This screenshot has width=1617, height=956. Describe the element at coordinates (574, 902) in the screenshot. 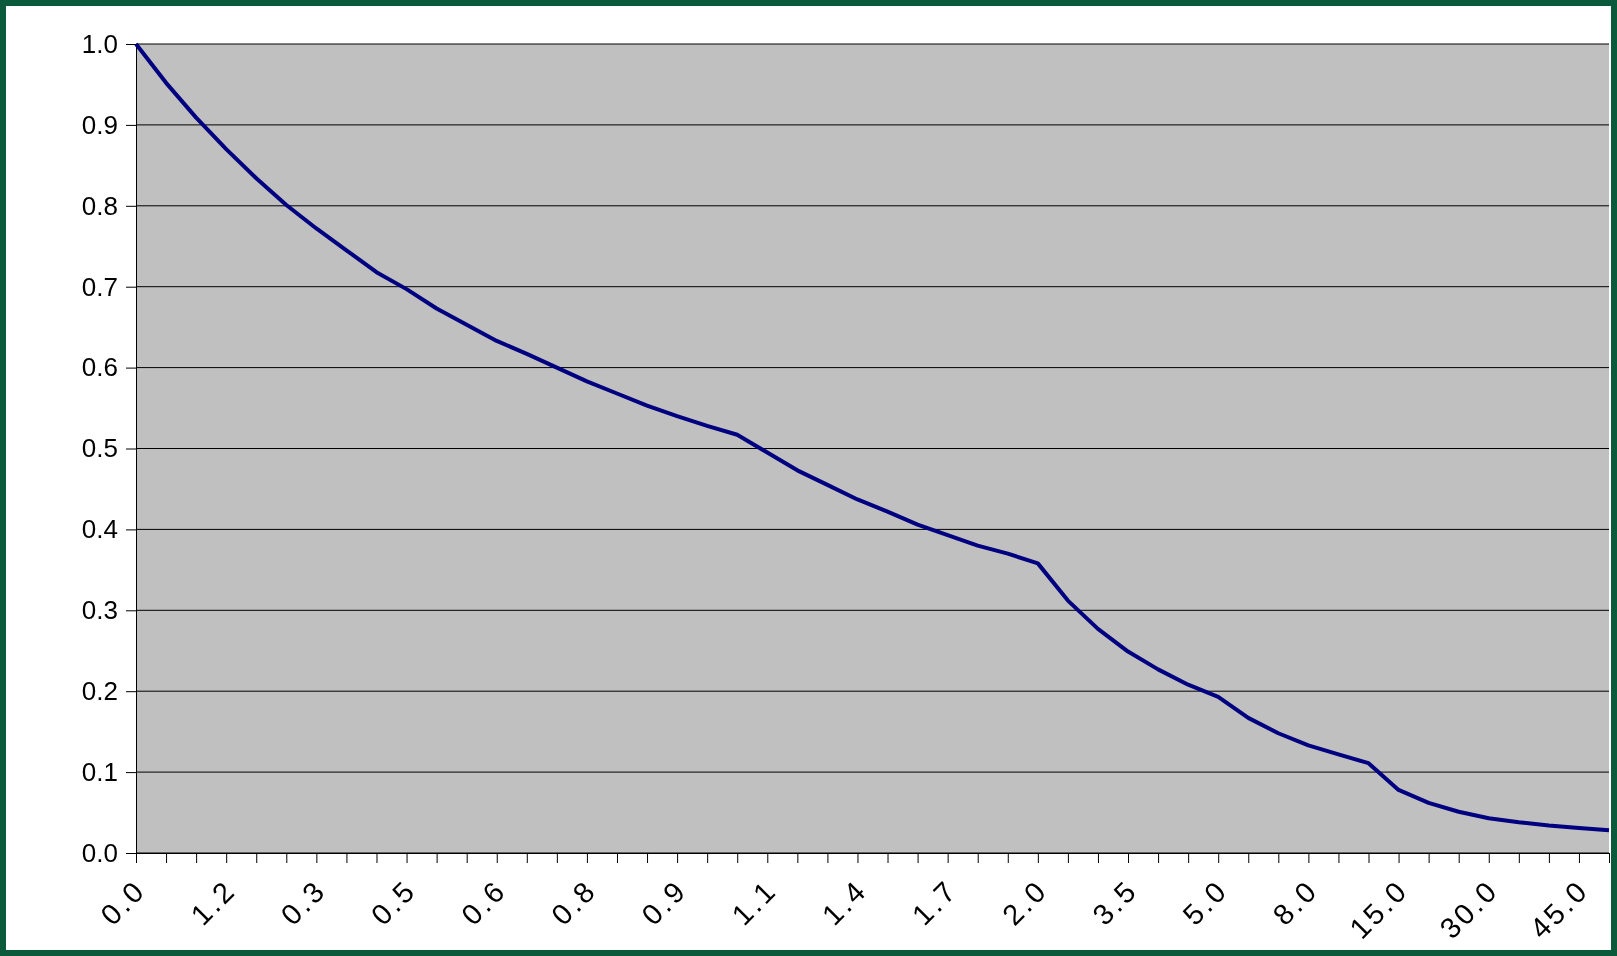

I see `x-tick-label: 0.8` at that location.